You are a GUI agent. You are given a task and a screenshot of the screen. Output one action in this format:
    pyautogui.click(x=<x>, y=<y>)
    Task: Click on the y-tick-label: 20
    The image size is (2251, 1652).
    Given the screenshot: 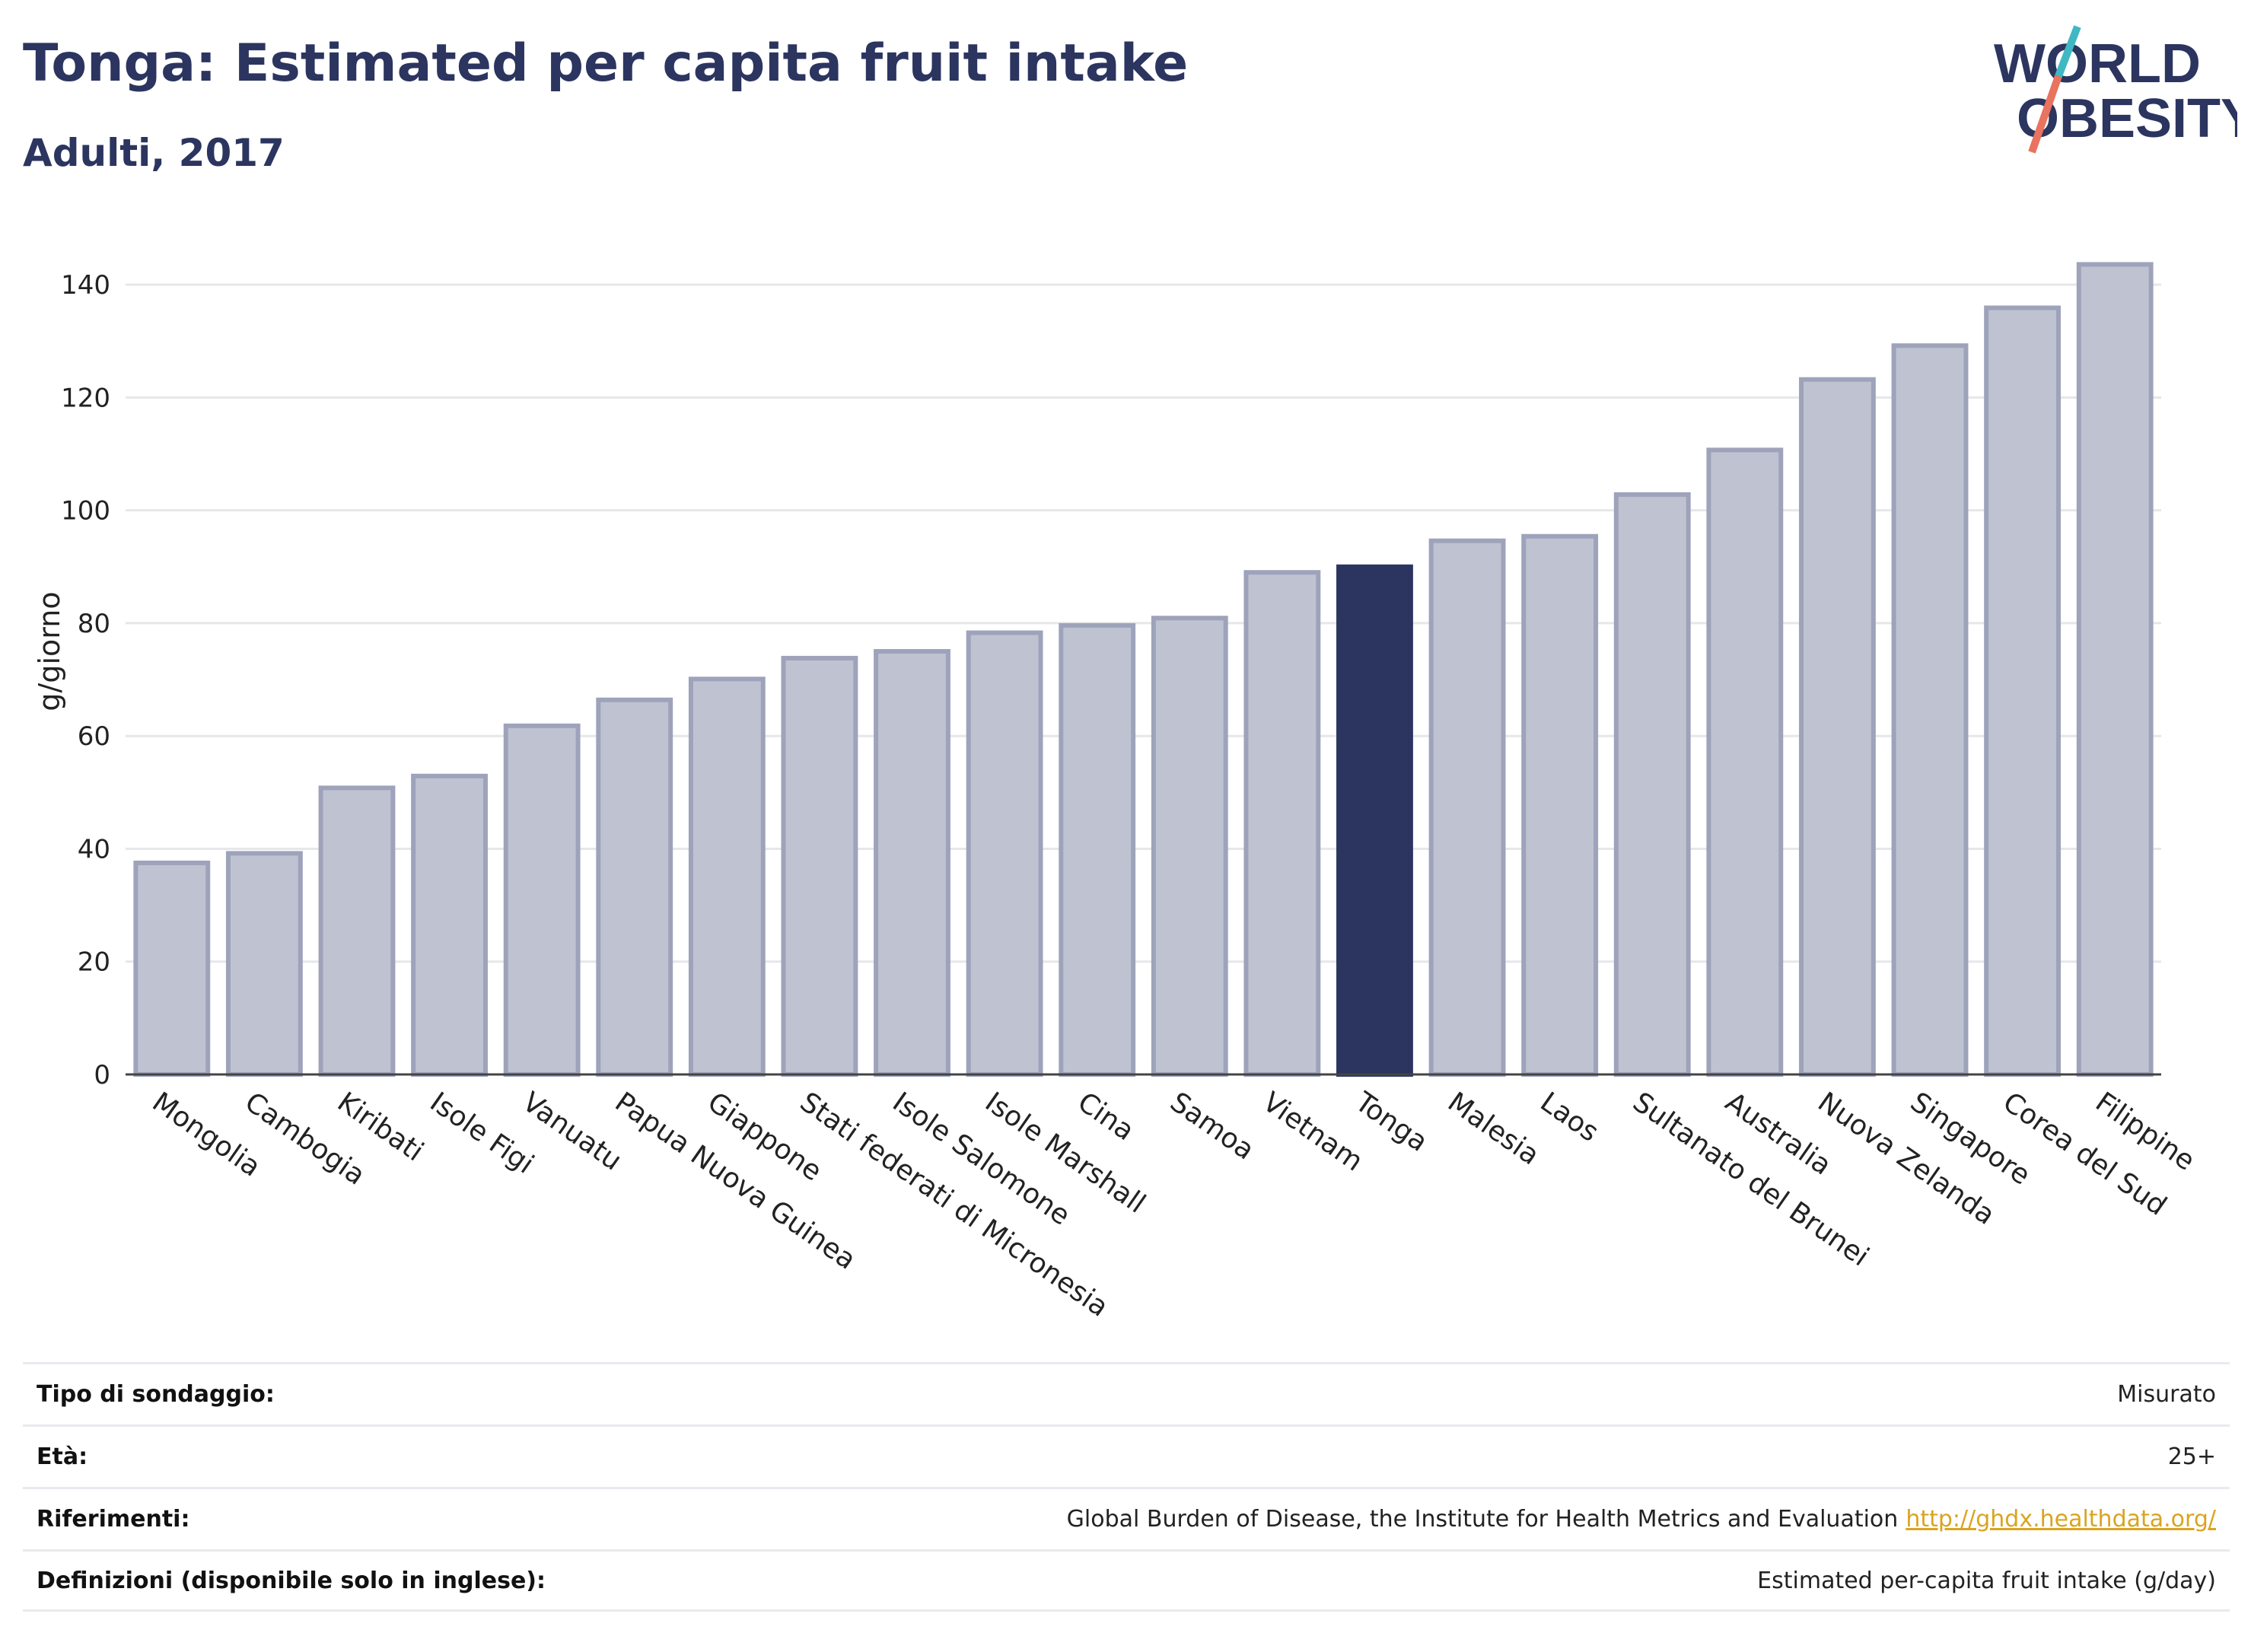 What is the action you would take?
    pyautogui.click(x=94, y=962)
    